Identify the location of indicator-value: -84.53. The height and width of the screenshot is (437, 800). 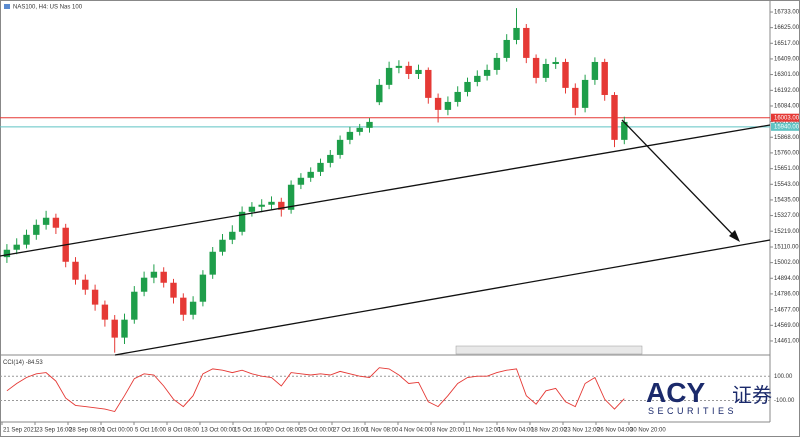
(35, 363).